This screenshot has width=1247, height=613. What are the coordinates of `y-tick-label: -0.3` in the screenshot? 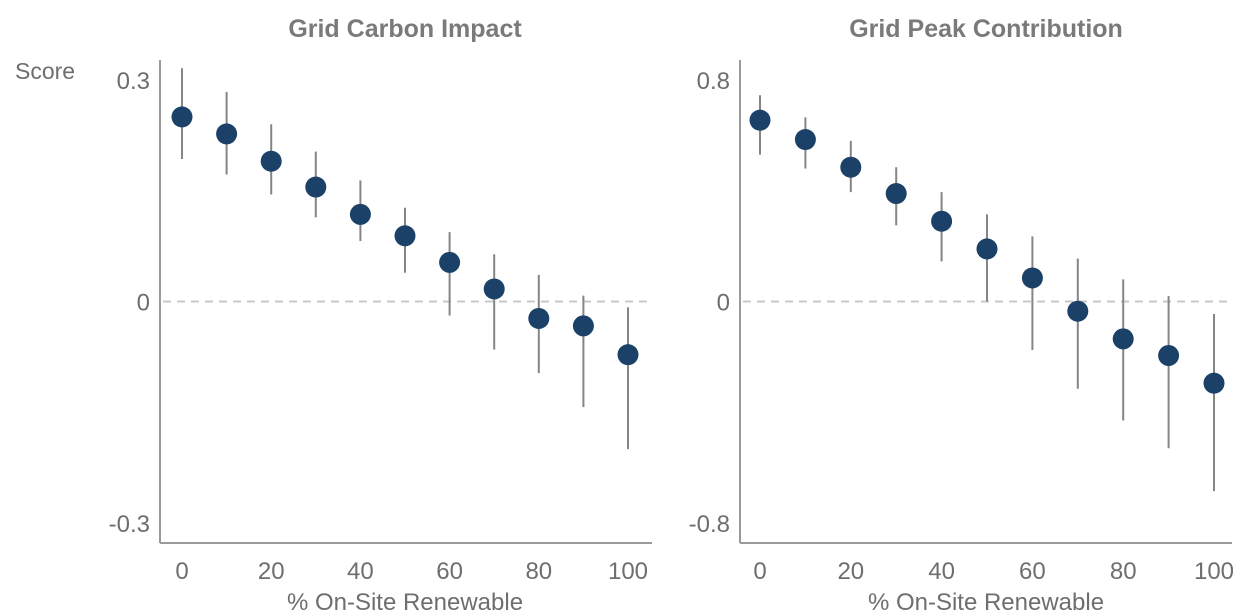 It's located at (129, 524).